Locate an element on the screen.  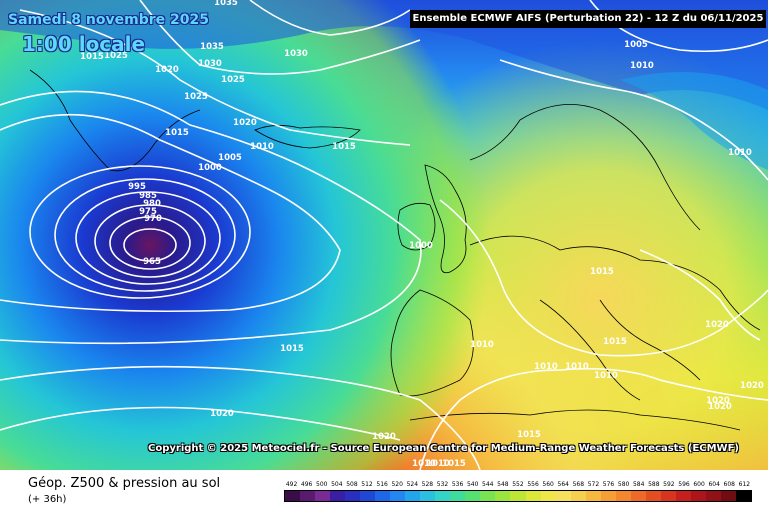
scale-label: 596 is located at coordinates (684, 484).